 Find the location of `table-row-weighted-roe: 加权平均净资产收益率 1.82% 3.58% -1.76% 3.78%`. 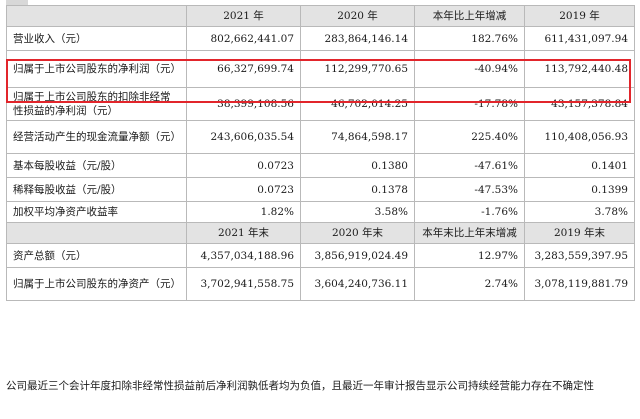

table-row-weighted-roe: 加权平均净资产收益率 1.82% 3.58% -1.76% 3.78% is located at coordinates (320, 212).